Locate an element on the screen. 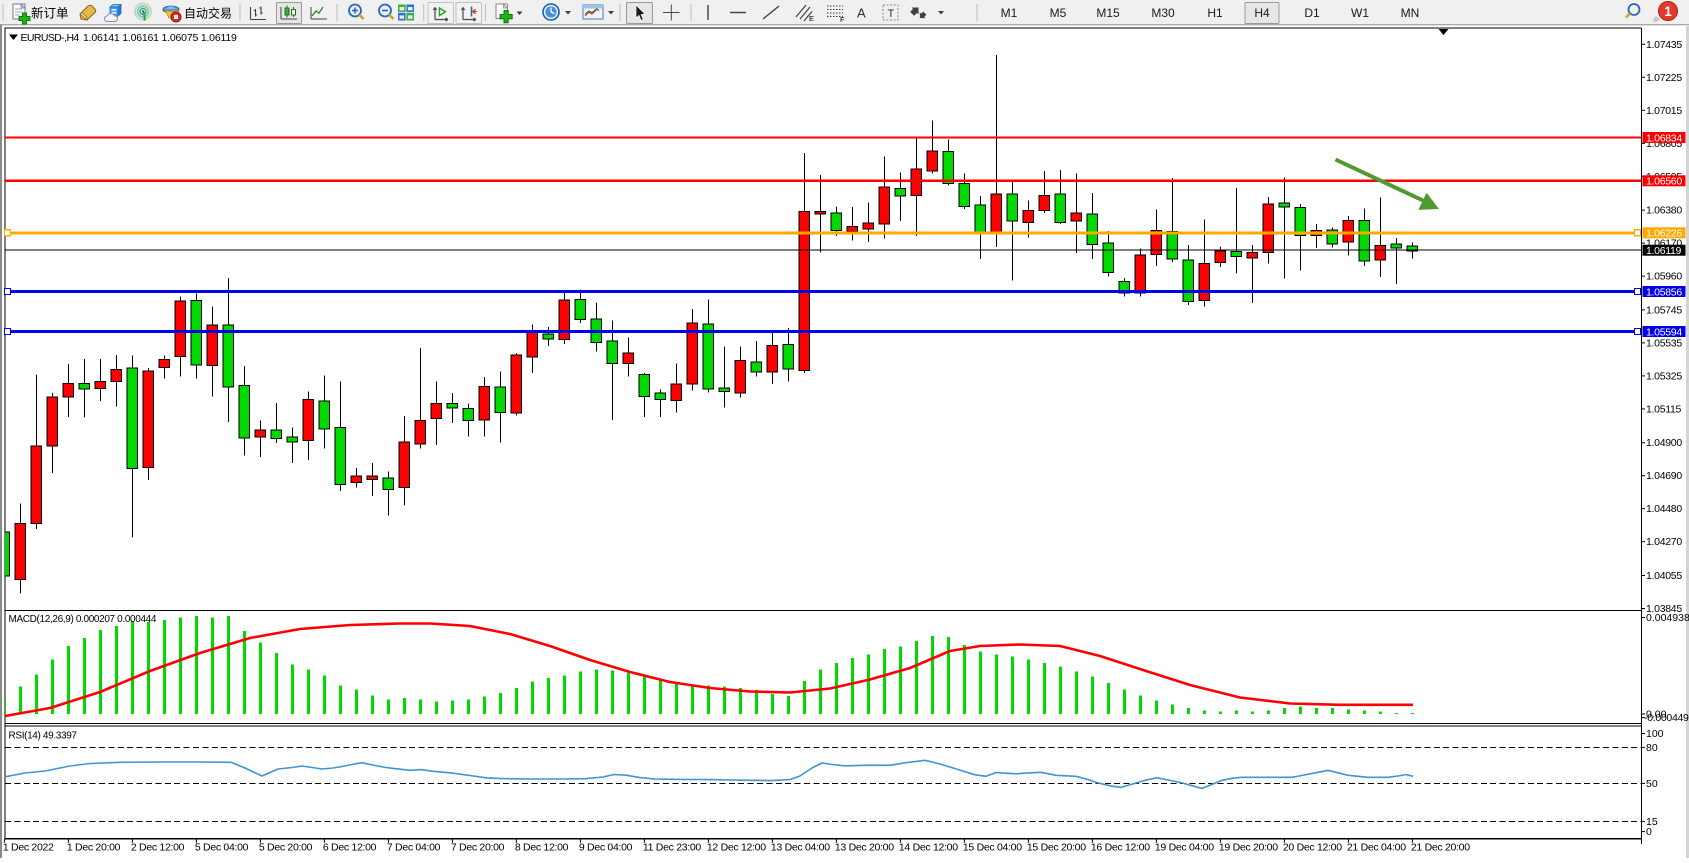 This screenshot has height=863, width=1689. svg-text: M5 is located at coordinates (1058, 13).